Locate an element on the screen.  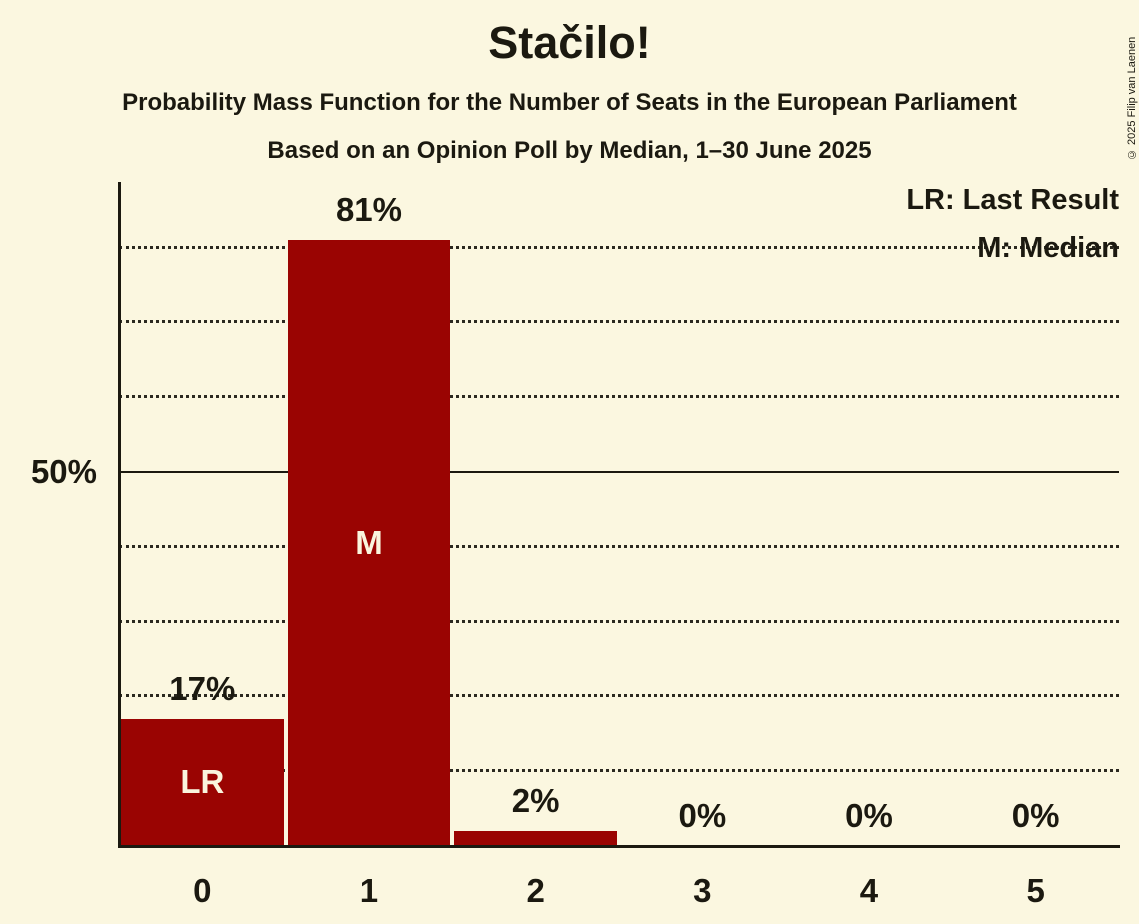
x-axis-line is located at coordinates (619, 846).